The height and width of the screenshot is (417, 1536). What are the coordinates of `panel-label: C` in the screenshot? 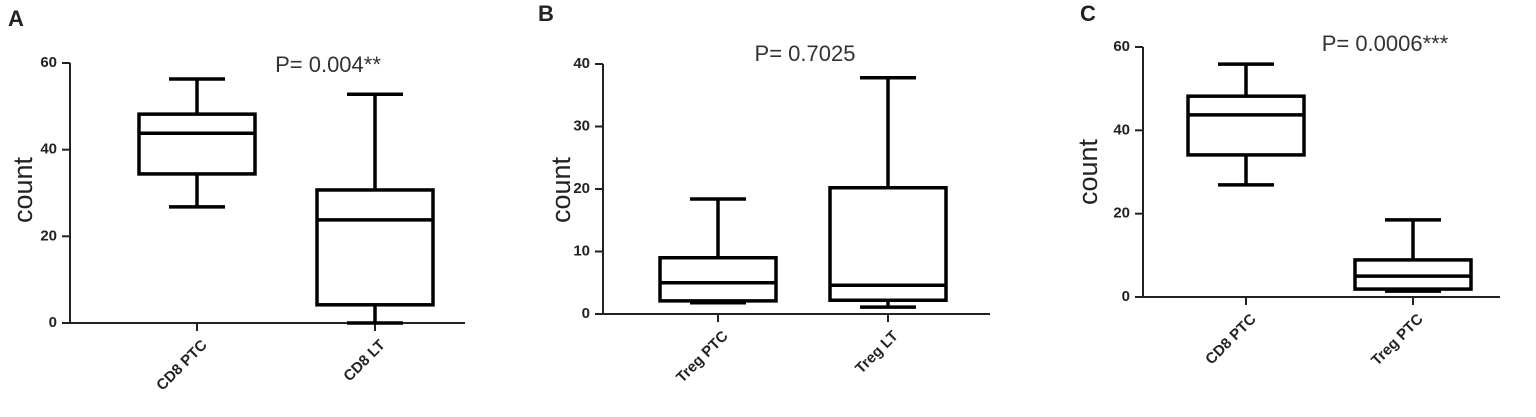 It's located at (1088, 13).